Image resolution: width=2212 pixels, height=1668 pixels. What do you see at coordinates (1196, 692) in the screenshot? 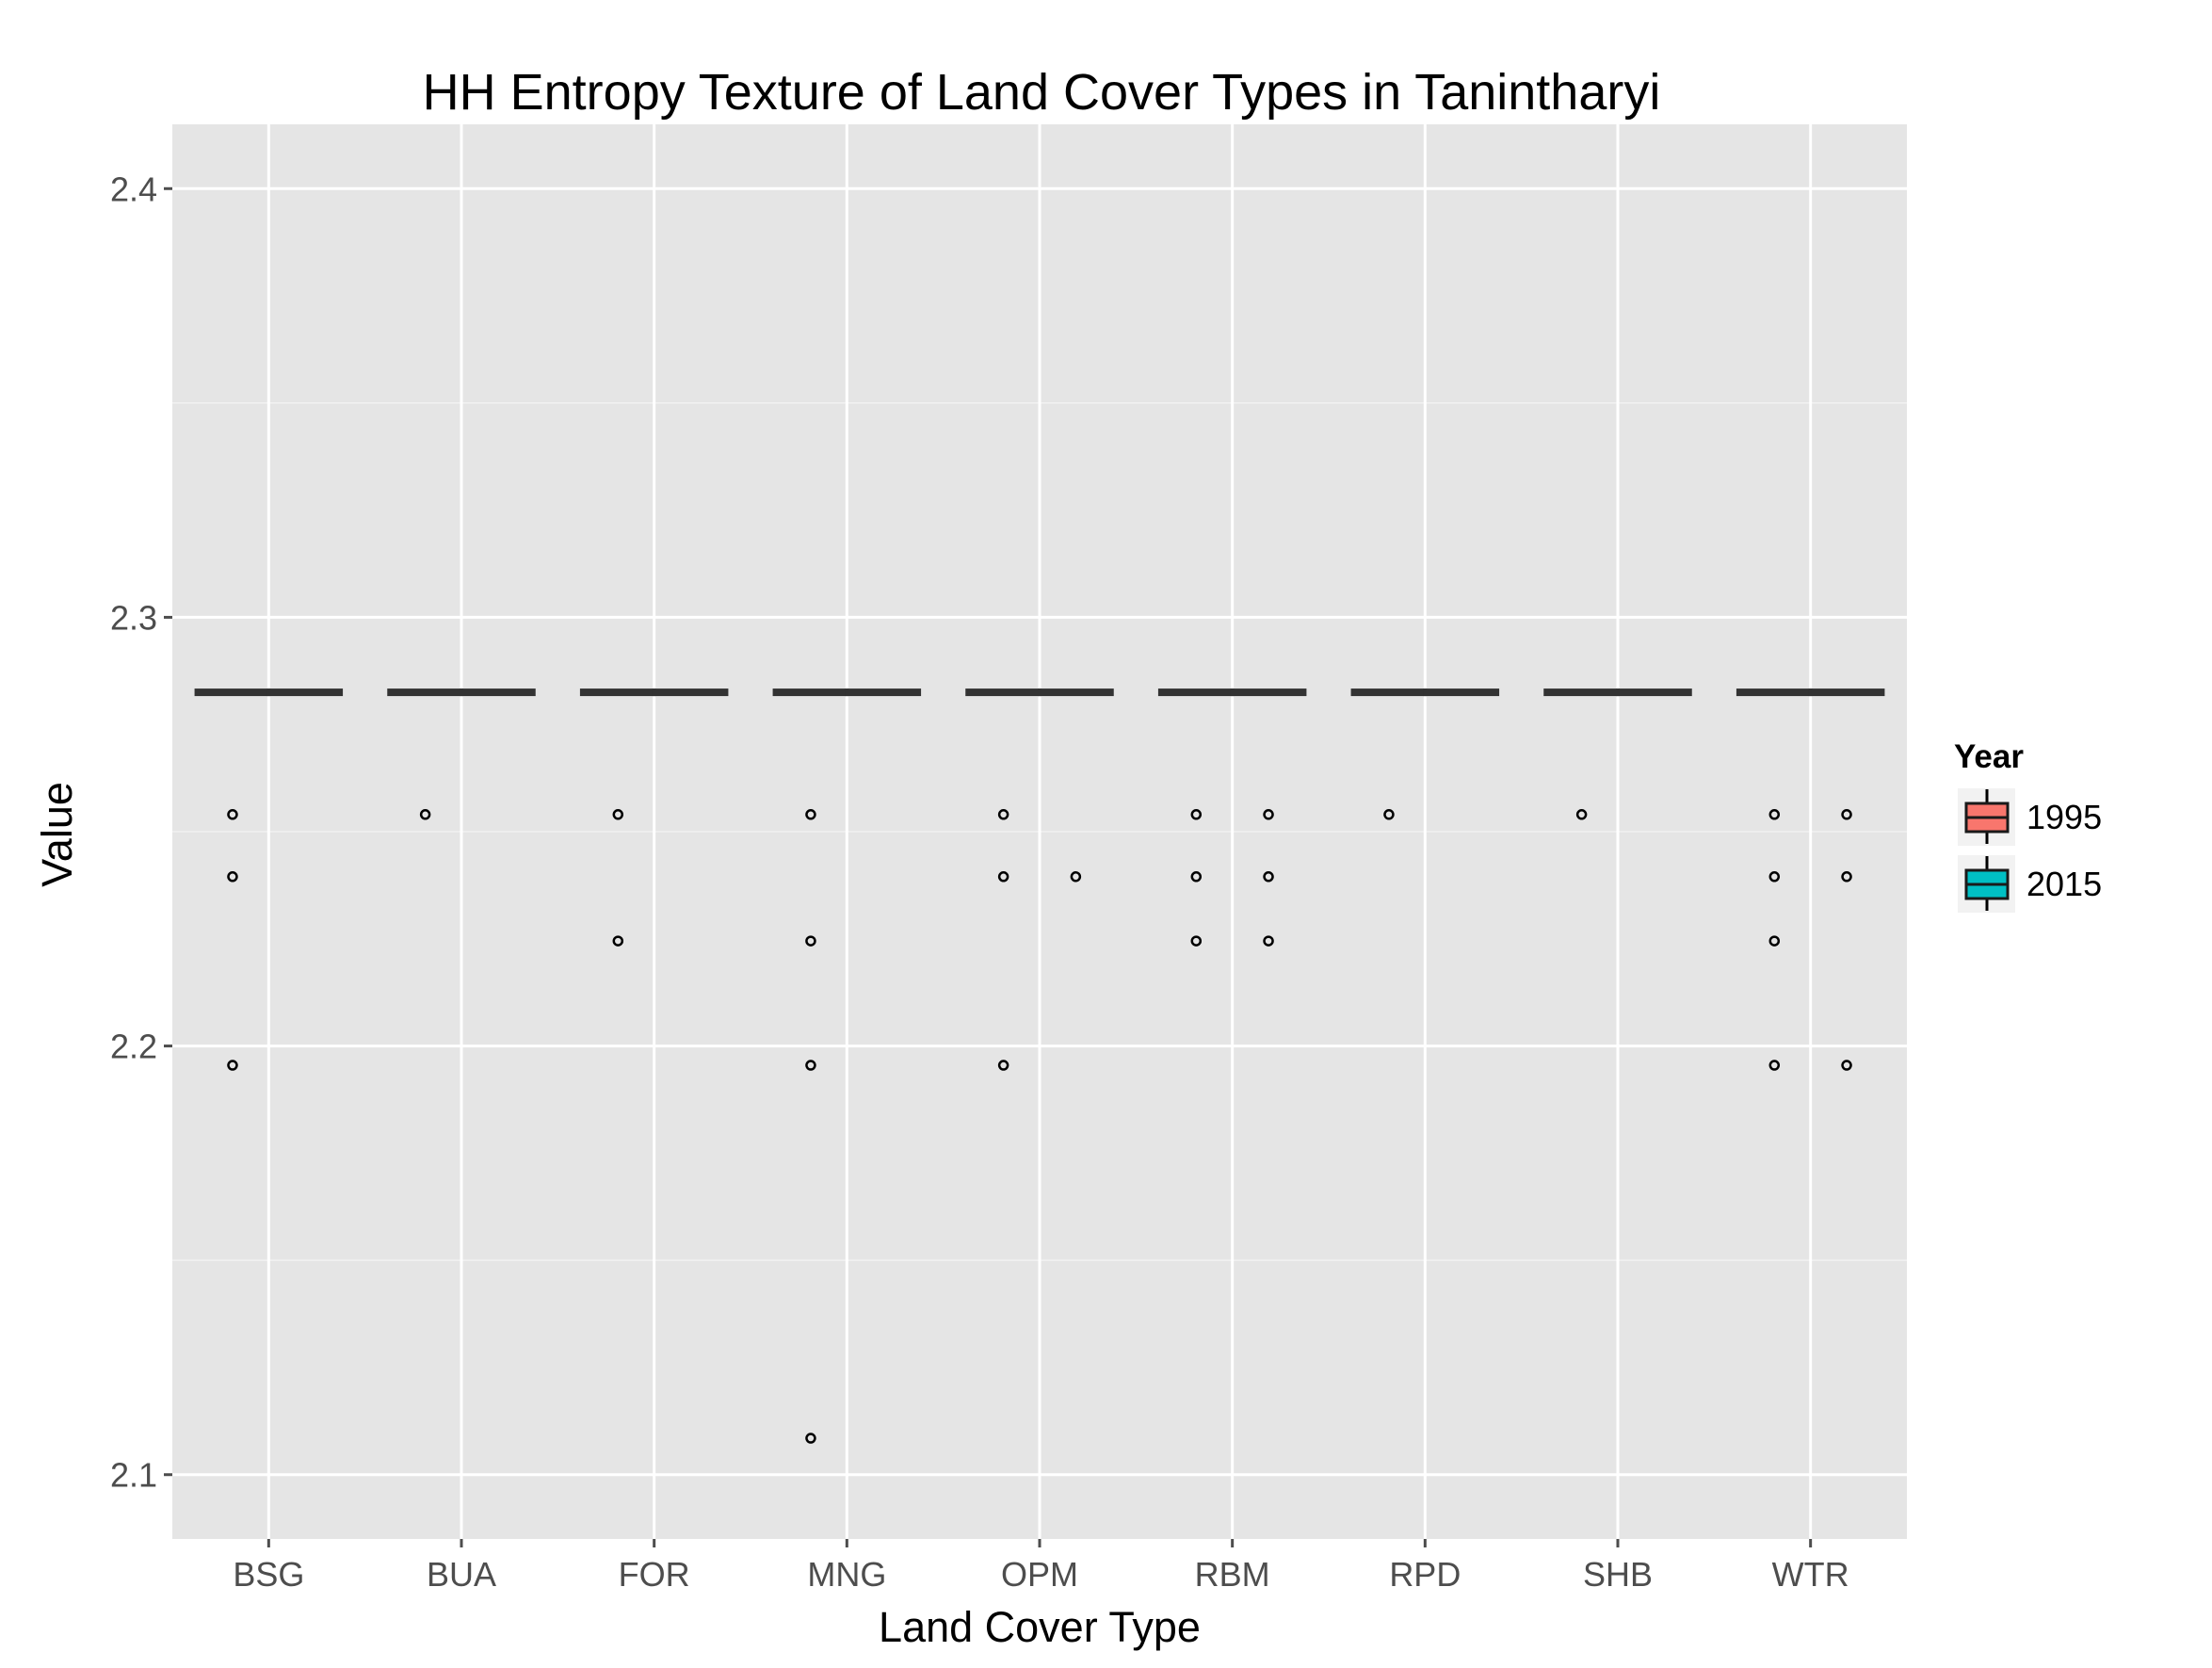
I see `box-1995-rbm` at bounding box center [1196, 692].